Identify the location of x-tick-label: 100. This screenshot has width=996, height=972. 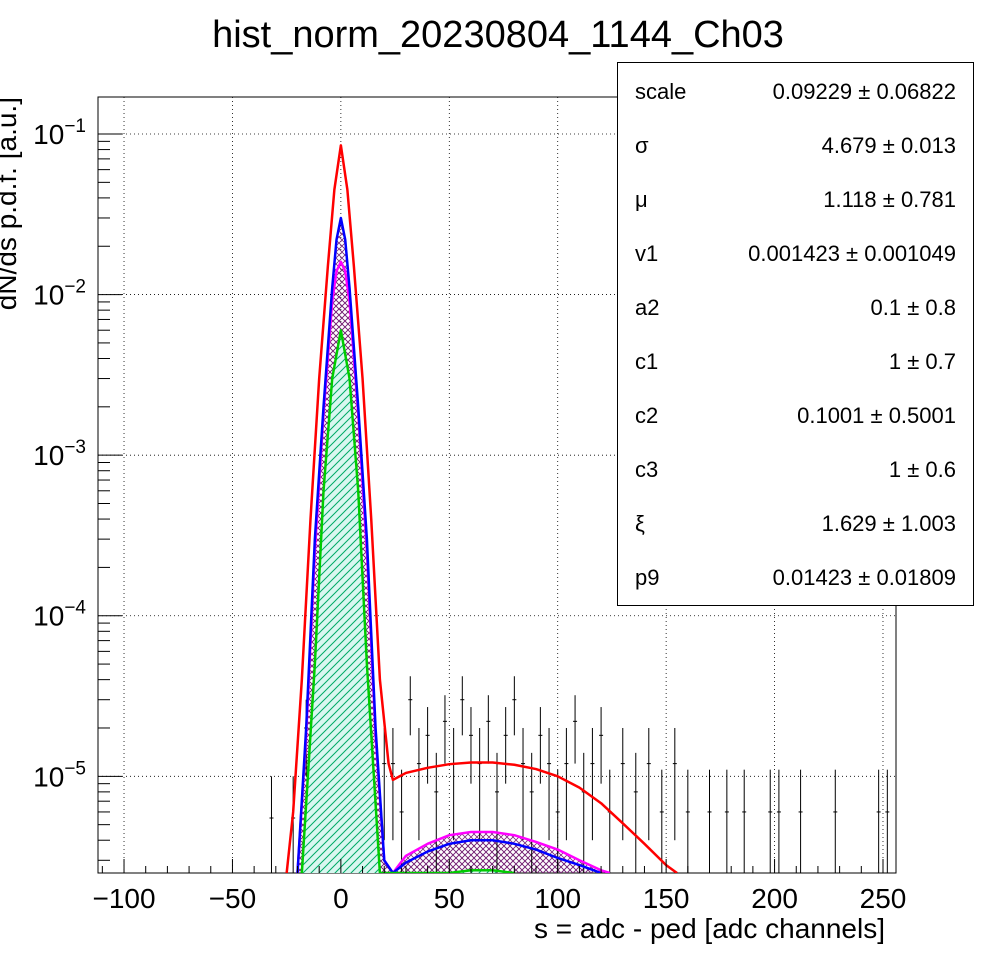
(557, 898).